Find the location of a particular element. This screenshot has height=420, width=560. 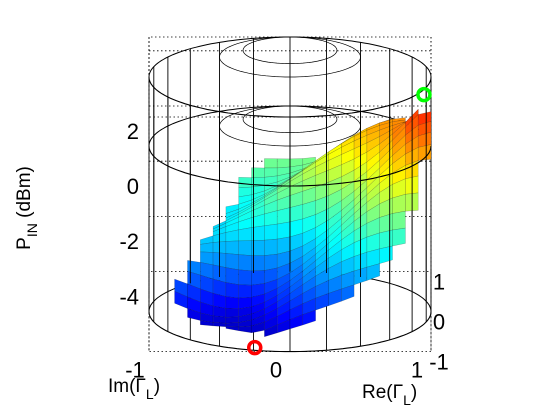

x-axis-label: Re(ΓL) is located at coordinates (389, 395).